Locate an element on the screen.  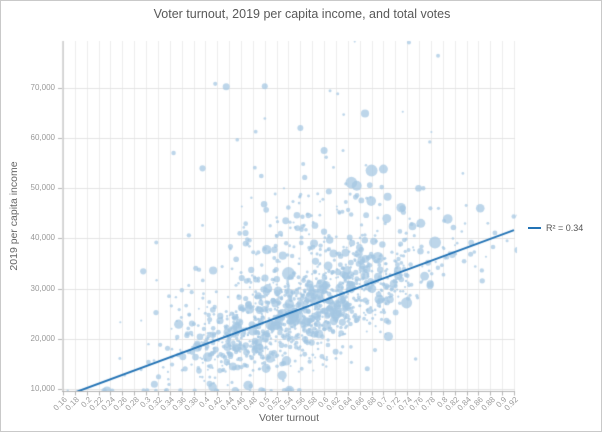
trendline-legend: R² = 0.34 is located at coordinates (555, 228).